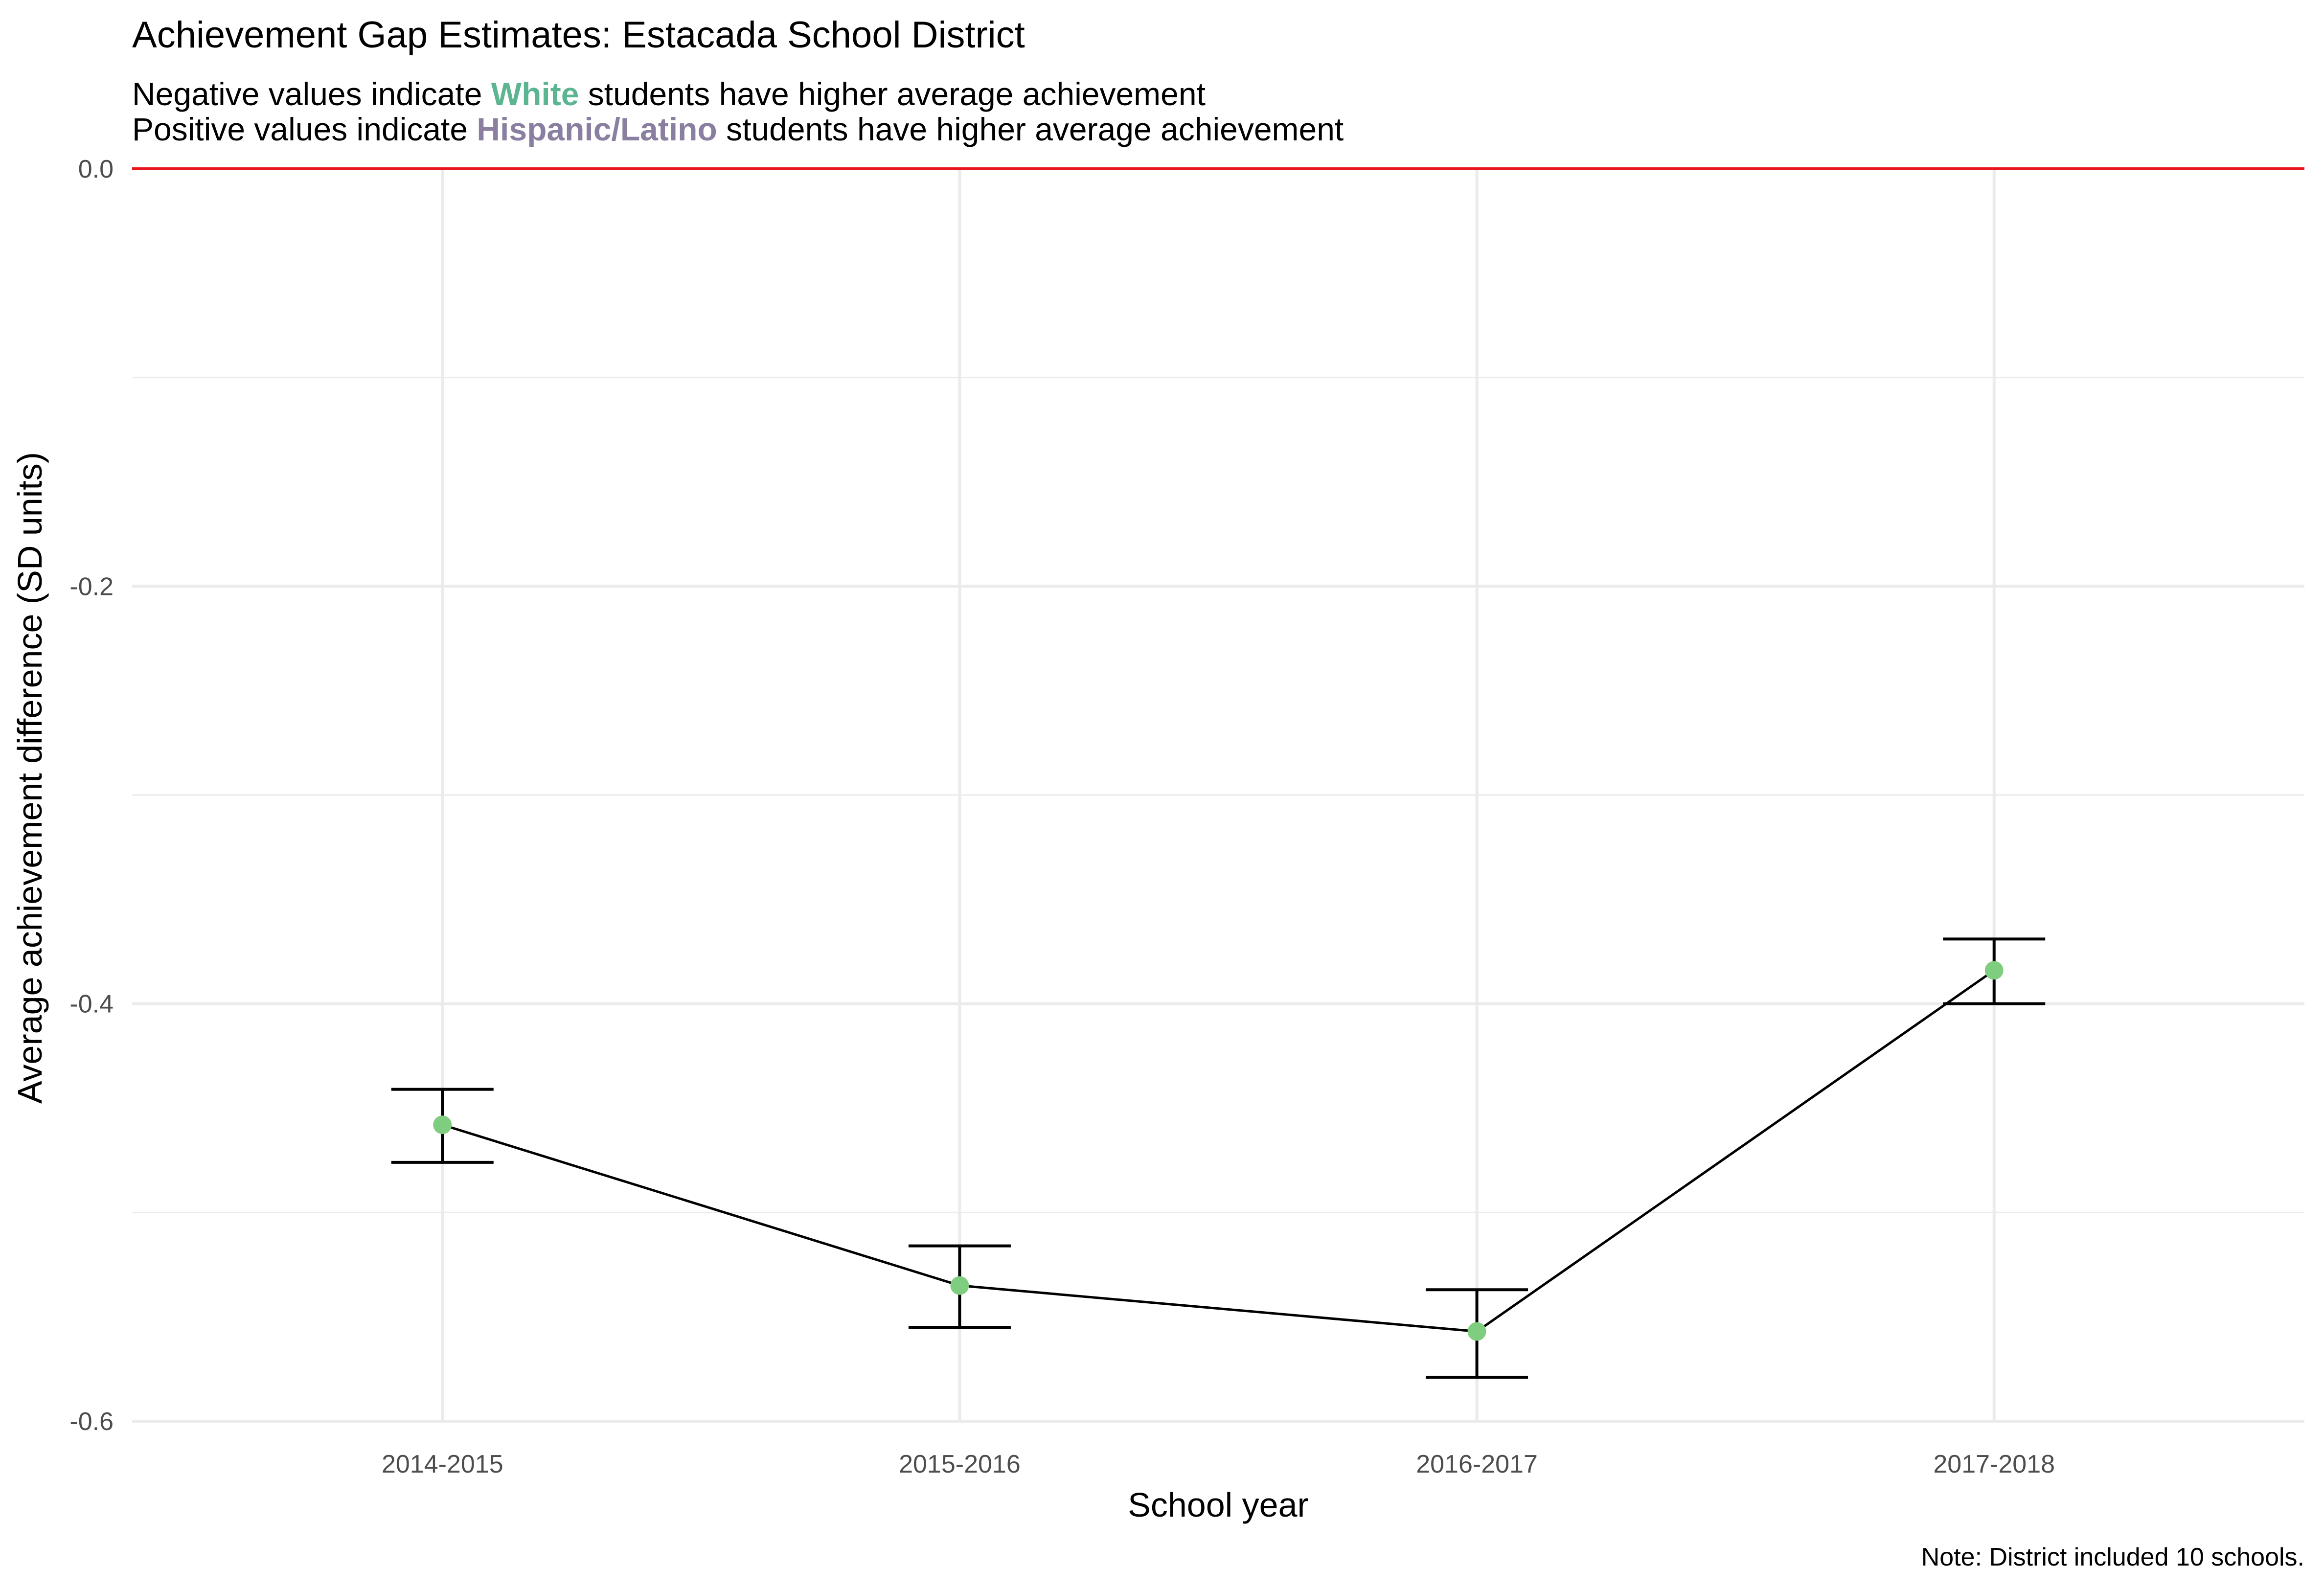 This screenshot has width=2324, height=1590. I want to click on white-highlight: White, so click(535, 94).